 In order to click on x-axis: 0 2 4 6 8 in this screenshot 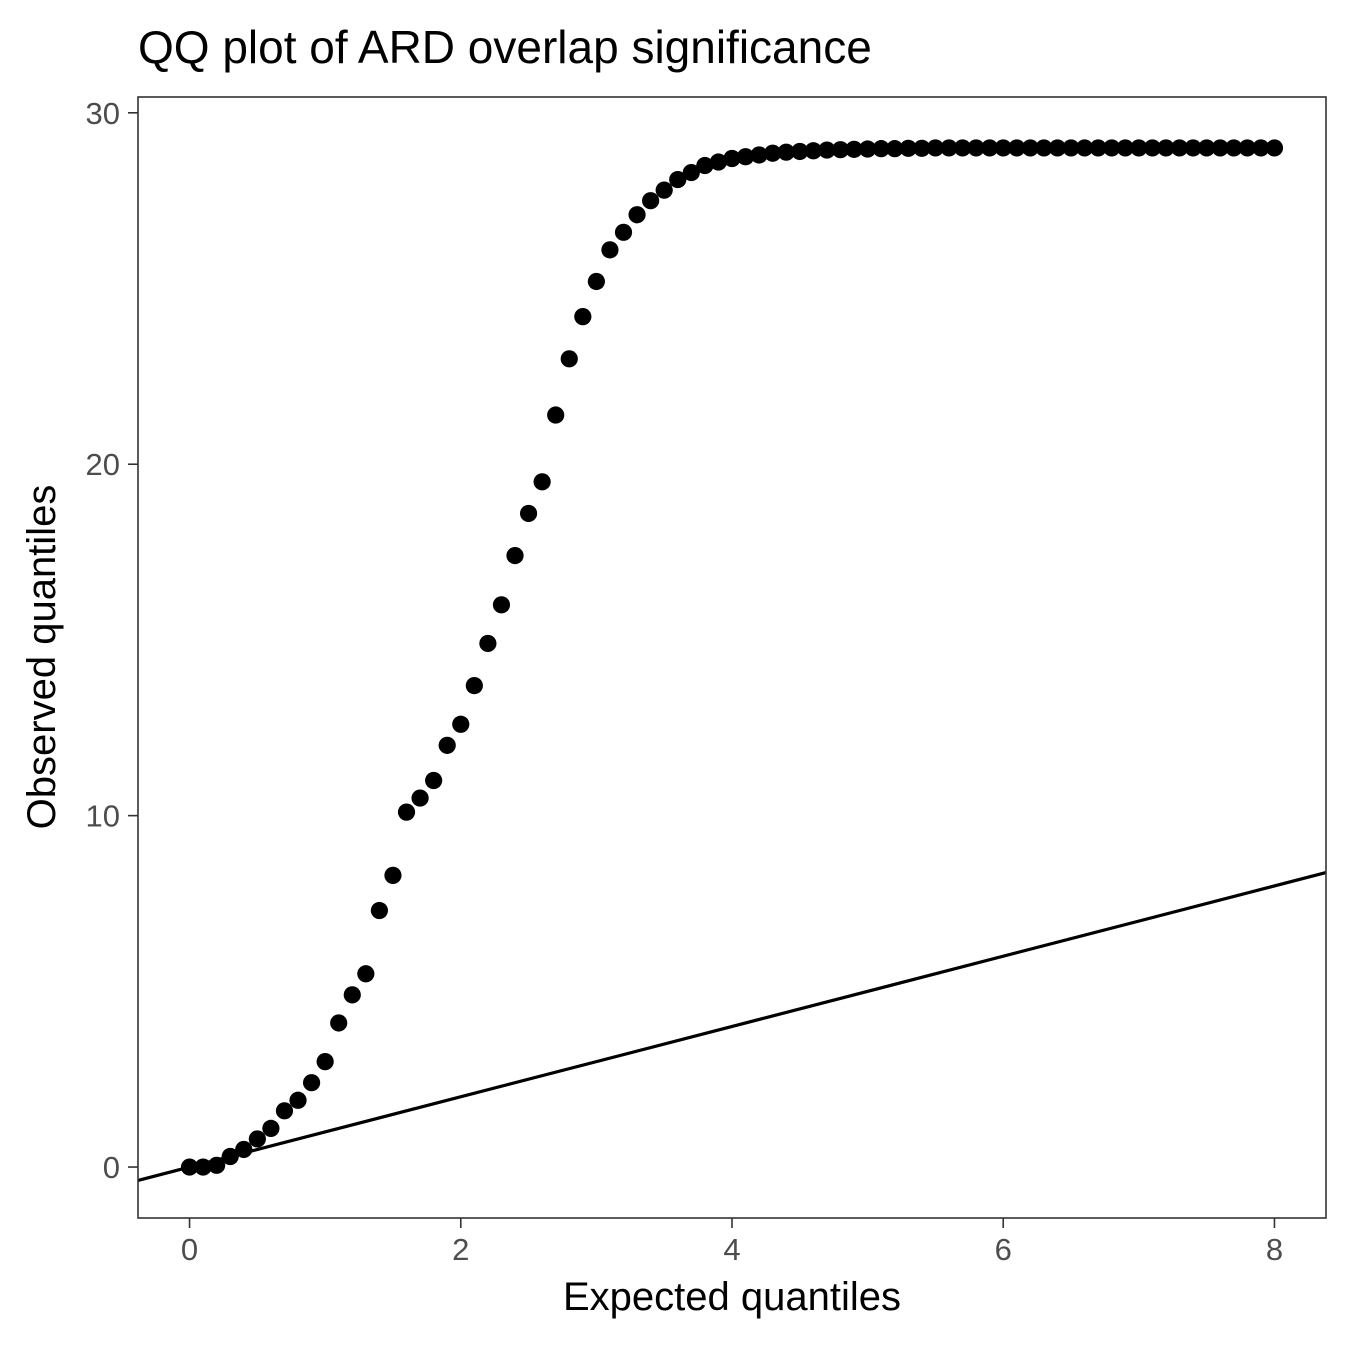, I will do `click(732, 1242)`.